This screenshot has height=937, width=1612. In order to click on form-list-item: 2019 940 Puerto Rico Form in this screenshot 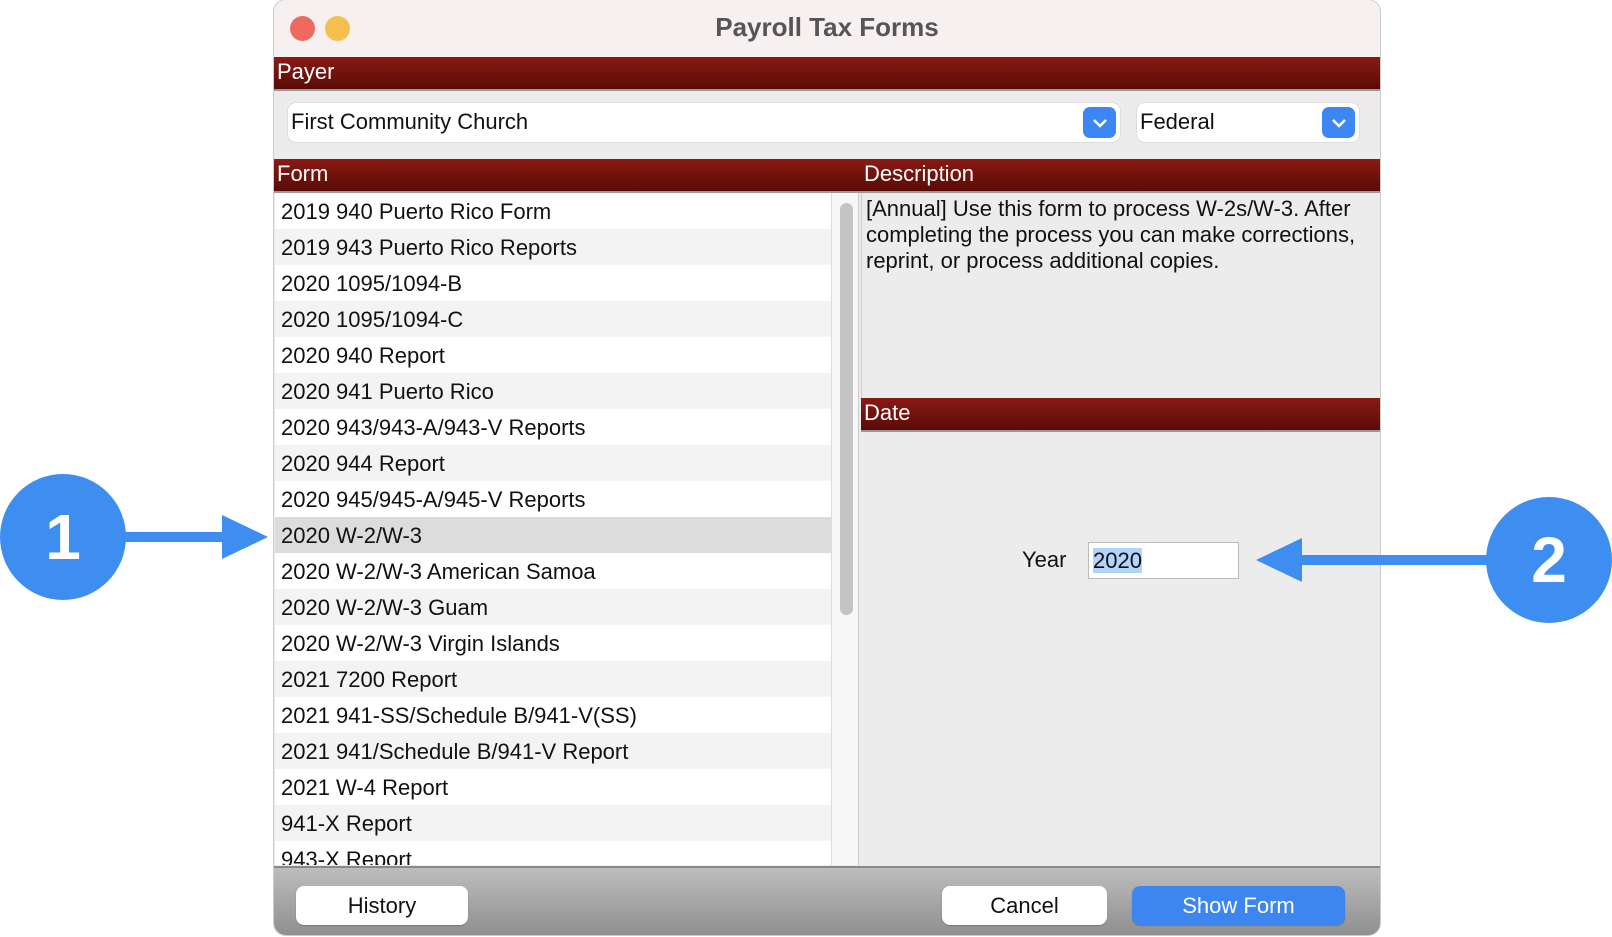, I will do `click(416, 211)`.